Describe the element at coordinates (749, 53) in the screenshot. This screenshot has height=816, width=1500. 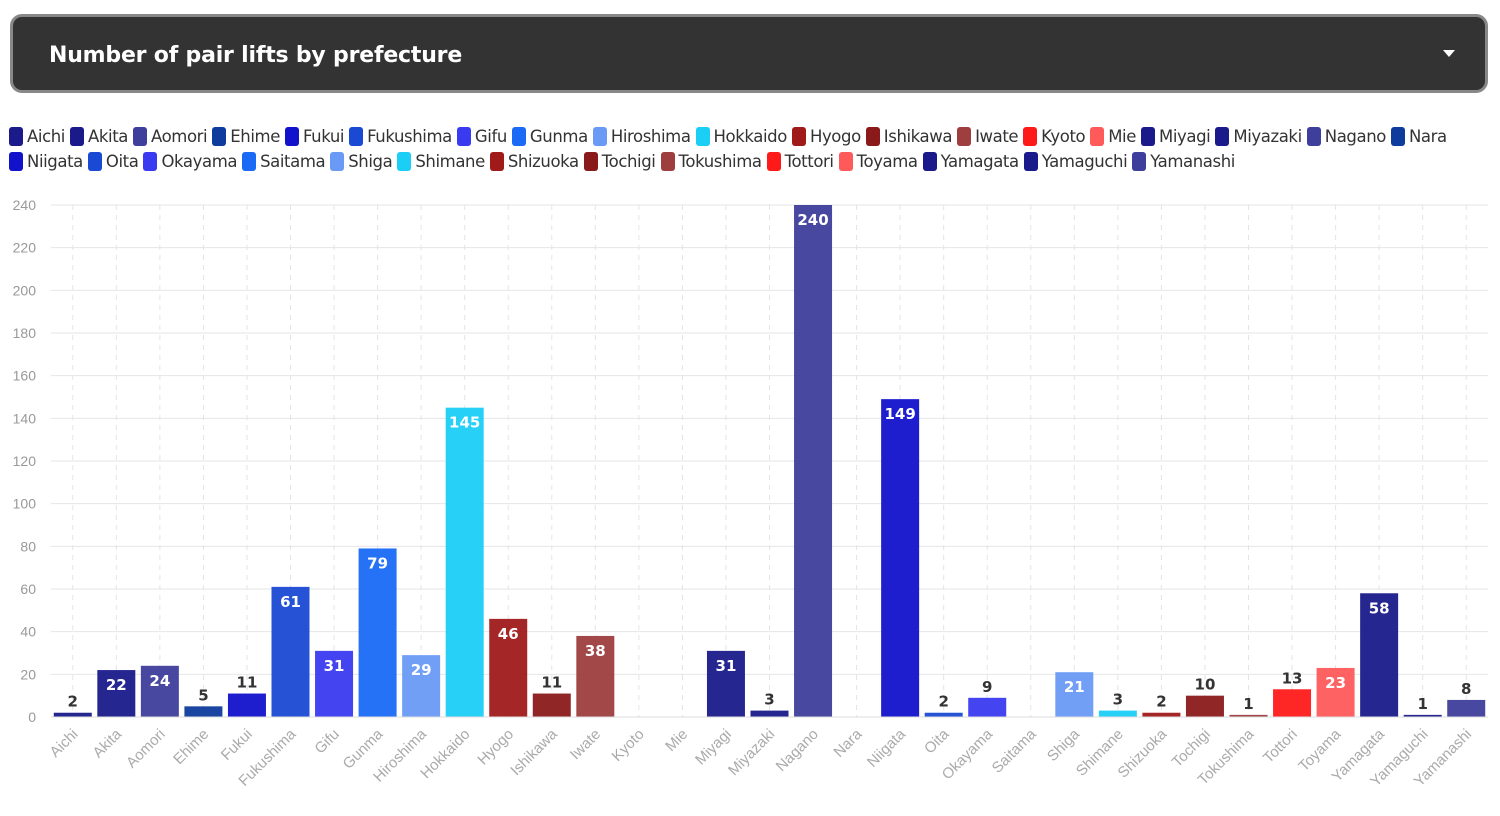
I see `chart-title-bar: Number of pair lifts by prefecture` at that location.